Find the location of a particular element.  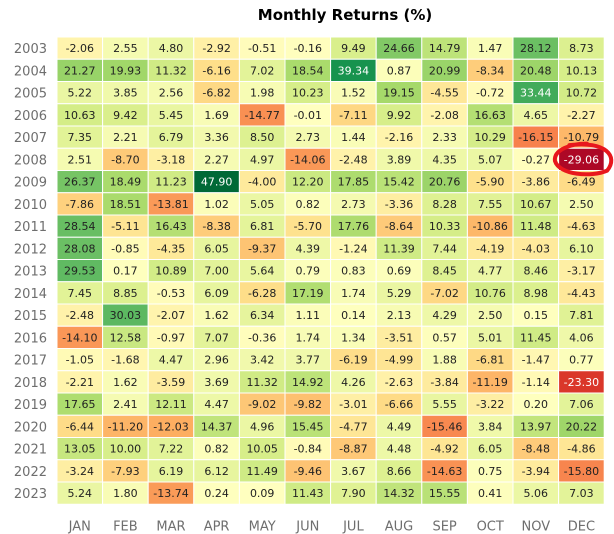

cell-value-label: 1.74 is located at coordinates (308, 337).